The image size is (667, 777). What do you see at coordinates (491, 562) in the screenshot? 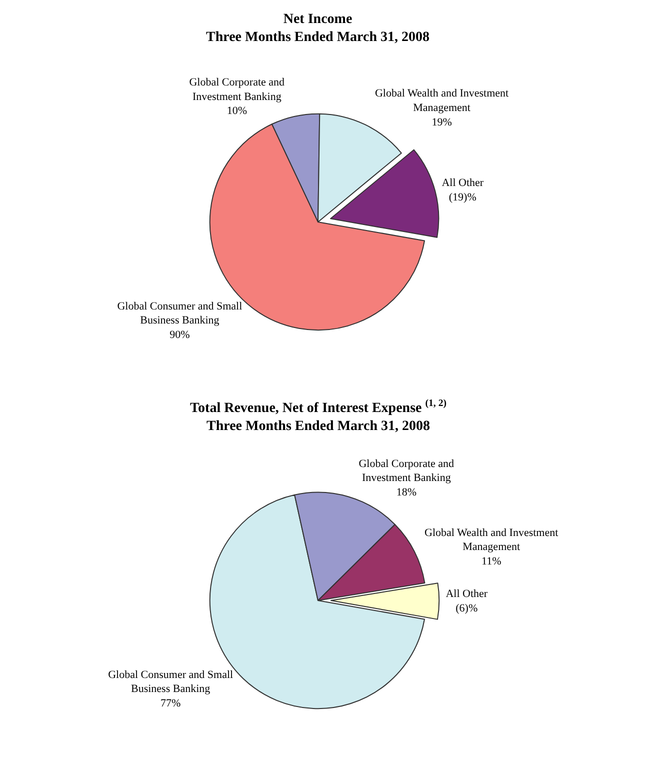
I see `data-label: 11%` at bounding box center [491, 562].